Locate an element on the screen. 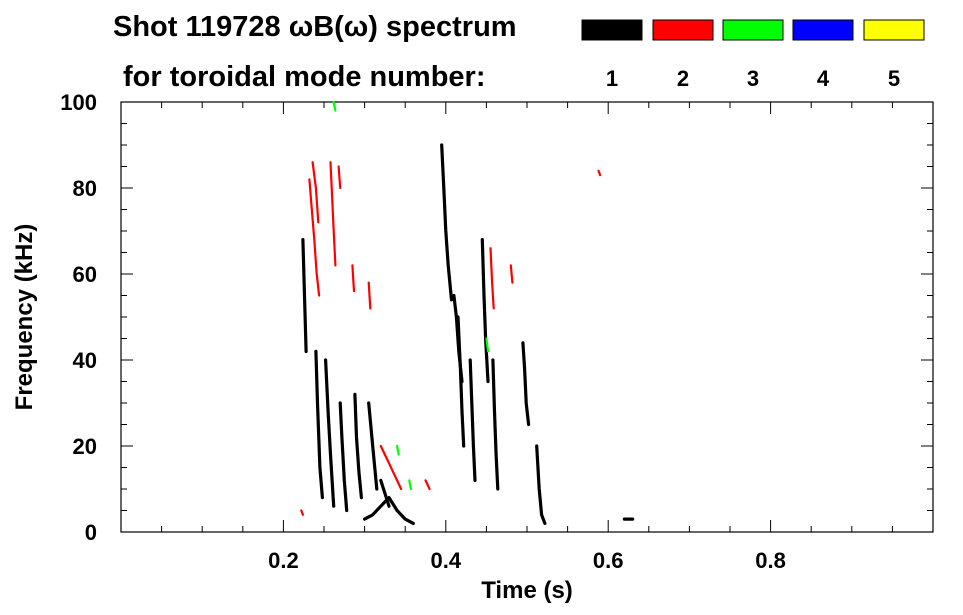  legend-caption: for toroidal mode number: is located at coordinates (304, 77).